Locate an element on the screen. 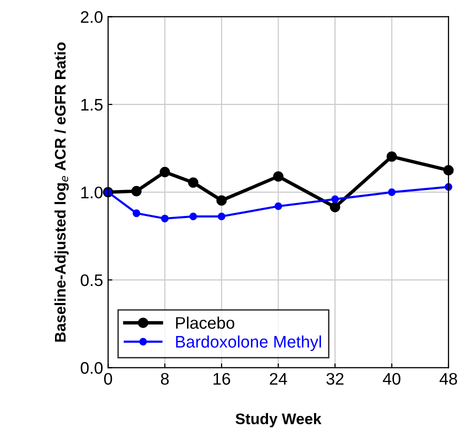  x-tick-label: 0 is located at coordinates (108, 378).